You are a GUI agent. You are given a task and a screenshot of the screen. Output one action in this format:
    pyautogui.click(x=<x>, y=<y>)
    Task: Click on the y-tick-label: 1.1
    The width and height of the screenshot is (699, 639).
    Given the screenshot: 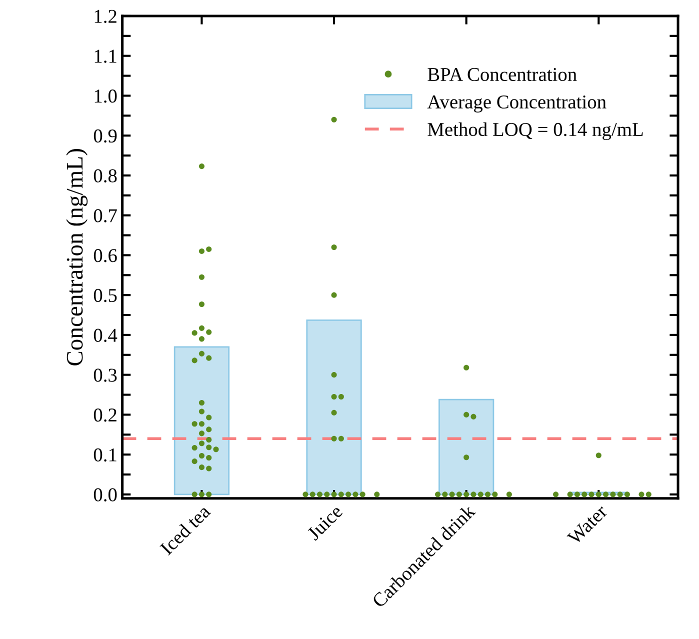 What is the action you would take?
    pyautogui.click(x=105, y=56)
    